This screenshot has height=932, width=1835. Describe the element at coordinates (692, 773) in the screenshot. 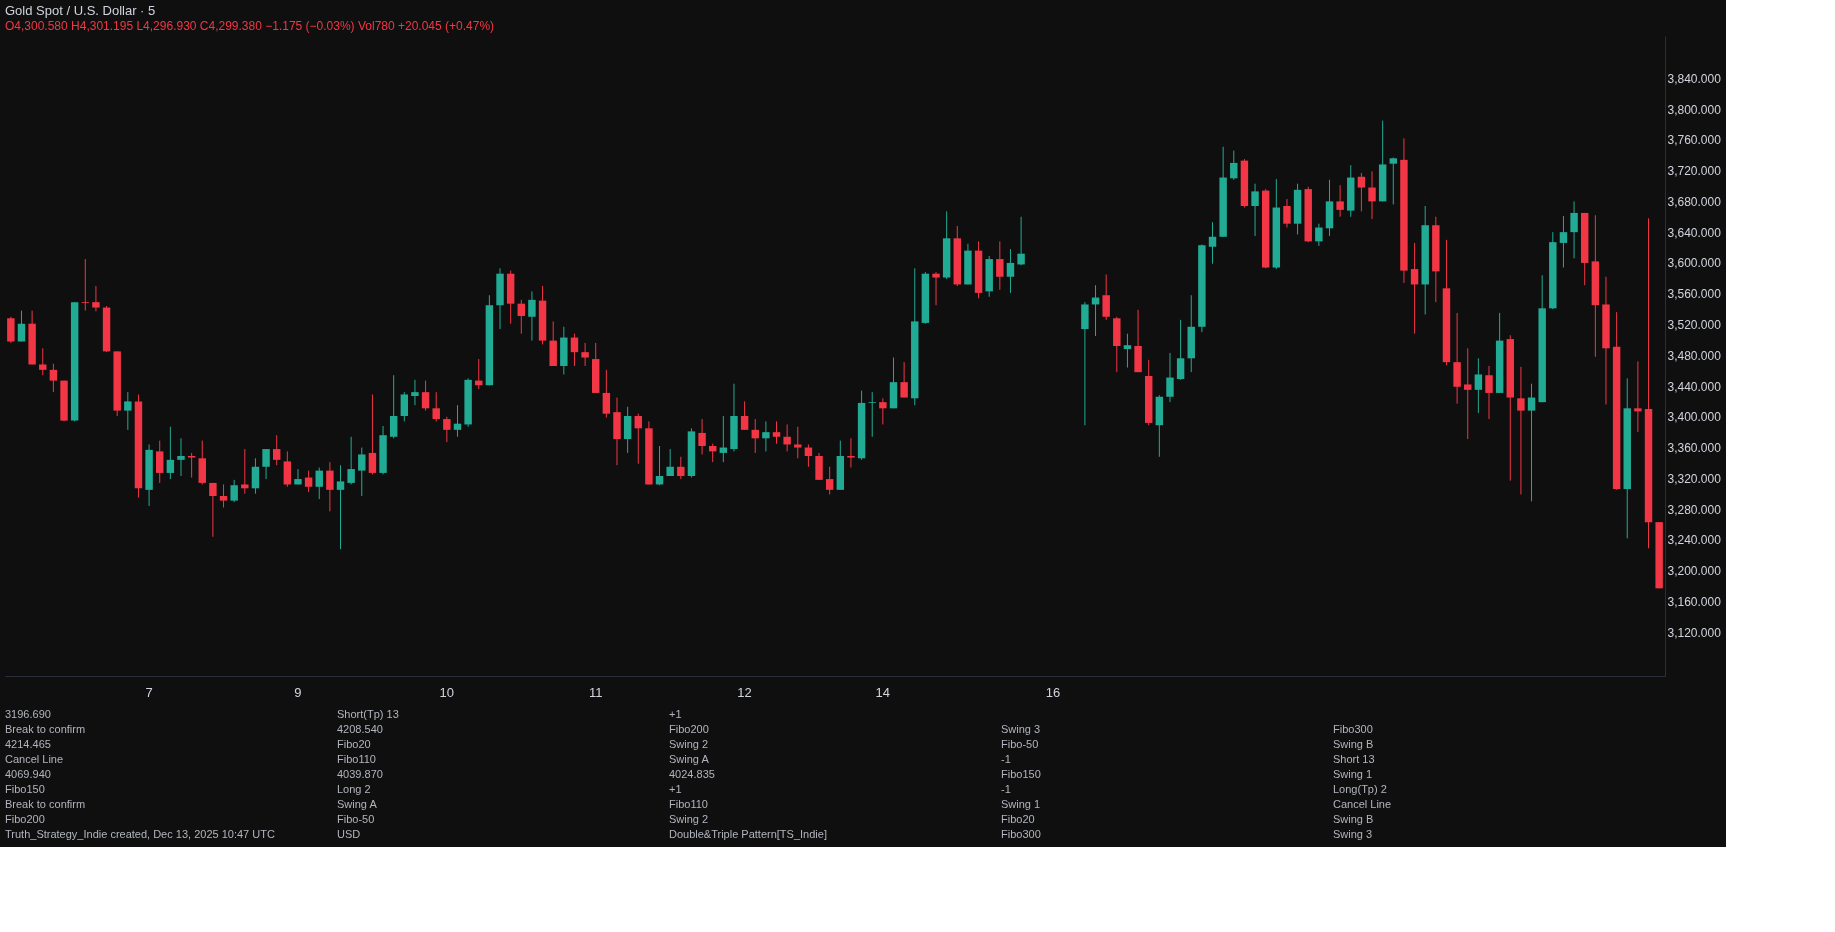

I see `text: 4024.835` at that location.